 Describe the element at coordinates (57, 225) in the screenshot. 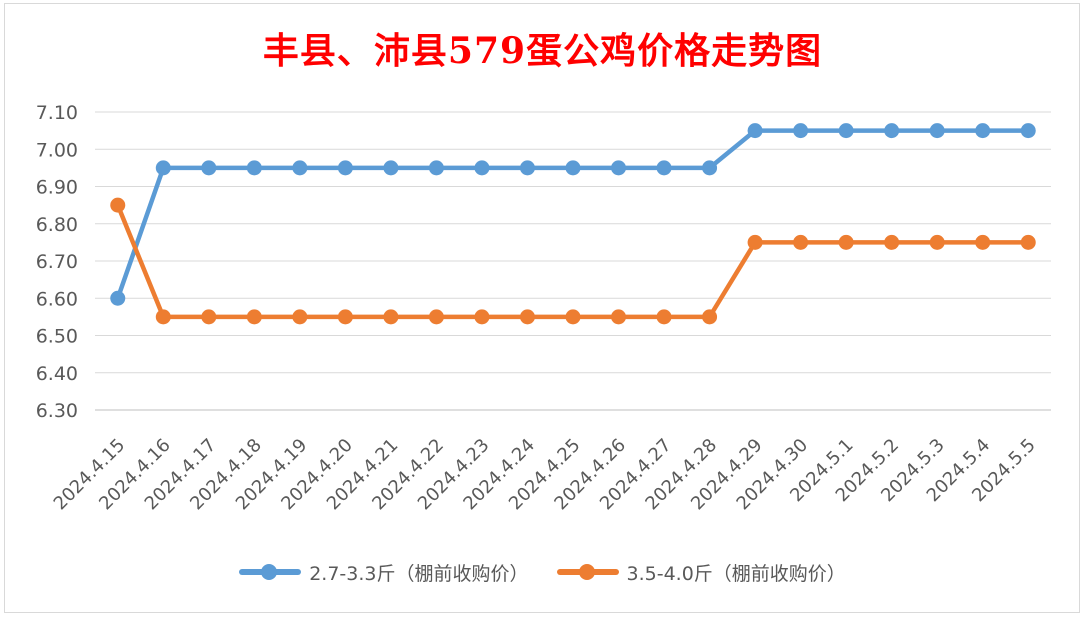

I see `y-tick-label: 6.80` at that location.